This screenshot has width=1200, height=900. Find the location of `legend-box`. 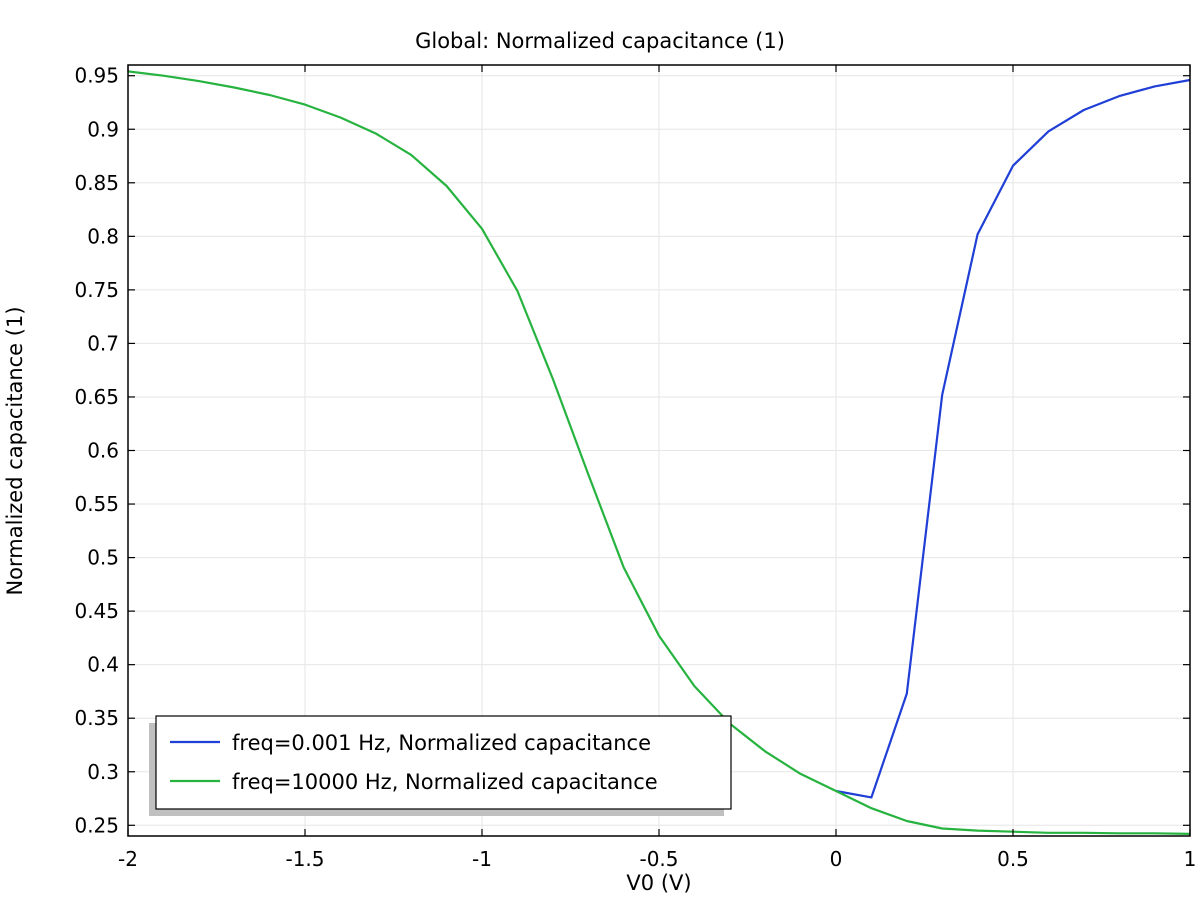

legend-box is located at coordinates (443, 762).